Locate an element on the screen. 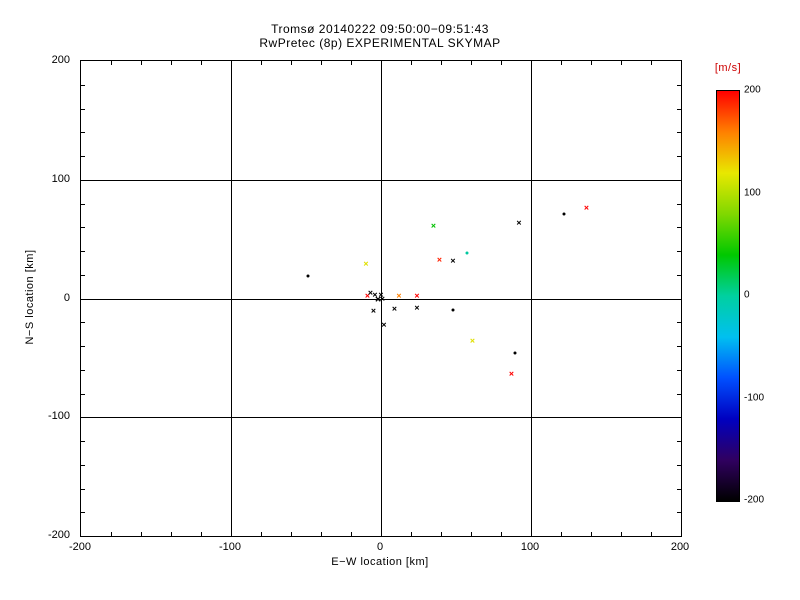 The height and width of the screenshot is (600, 800). chart-subtitle: RwPretec (8p) EXPERIMENTAL SKYMAP is located at coordinates (380, 43).